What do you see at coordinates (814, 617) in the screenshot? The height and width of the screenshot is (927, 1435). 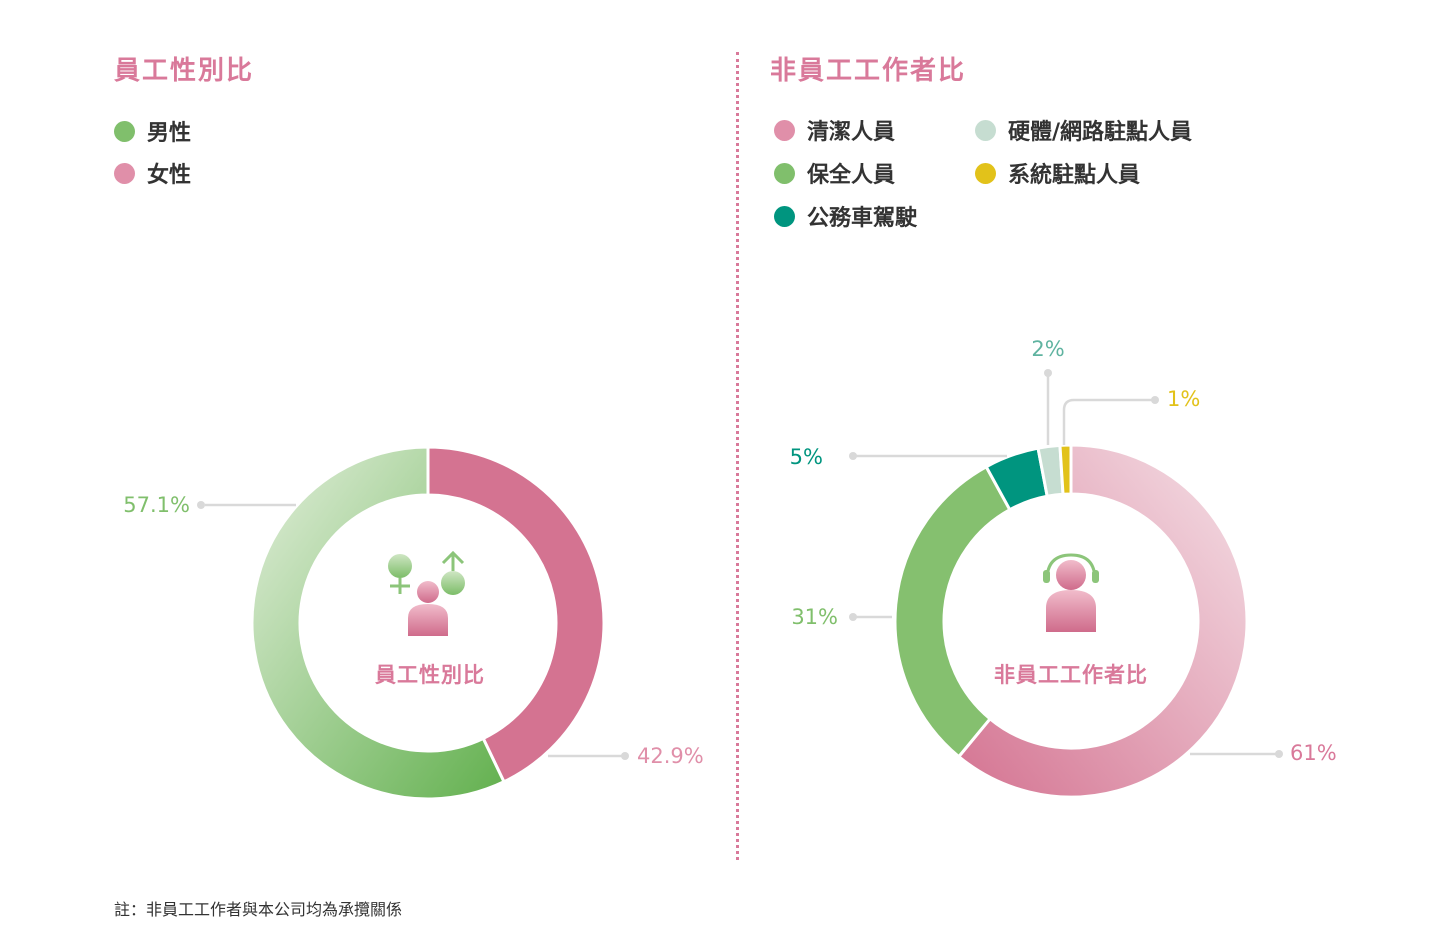 I see `data-label-security: 31%` at bounding box center [814, 617].